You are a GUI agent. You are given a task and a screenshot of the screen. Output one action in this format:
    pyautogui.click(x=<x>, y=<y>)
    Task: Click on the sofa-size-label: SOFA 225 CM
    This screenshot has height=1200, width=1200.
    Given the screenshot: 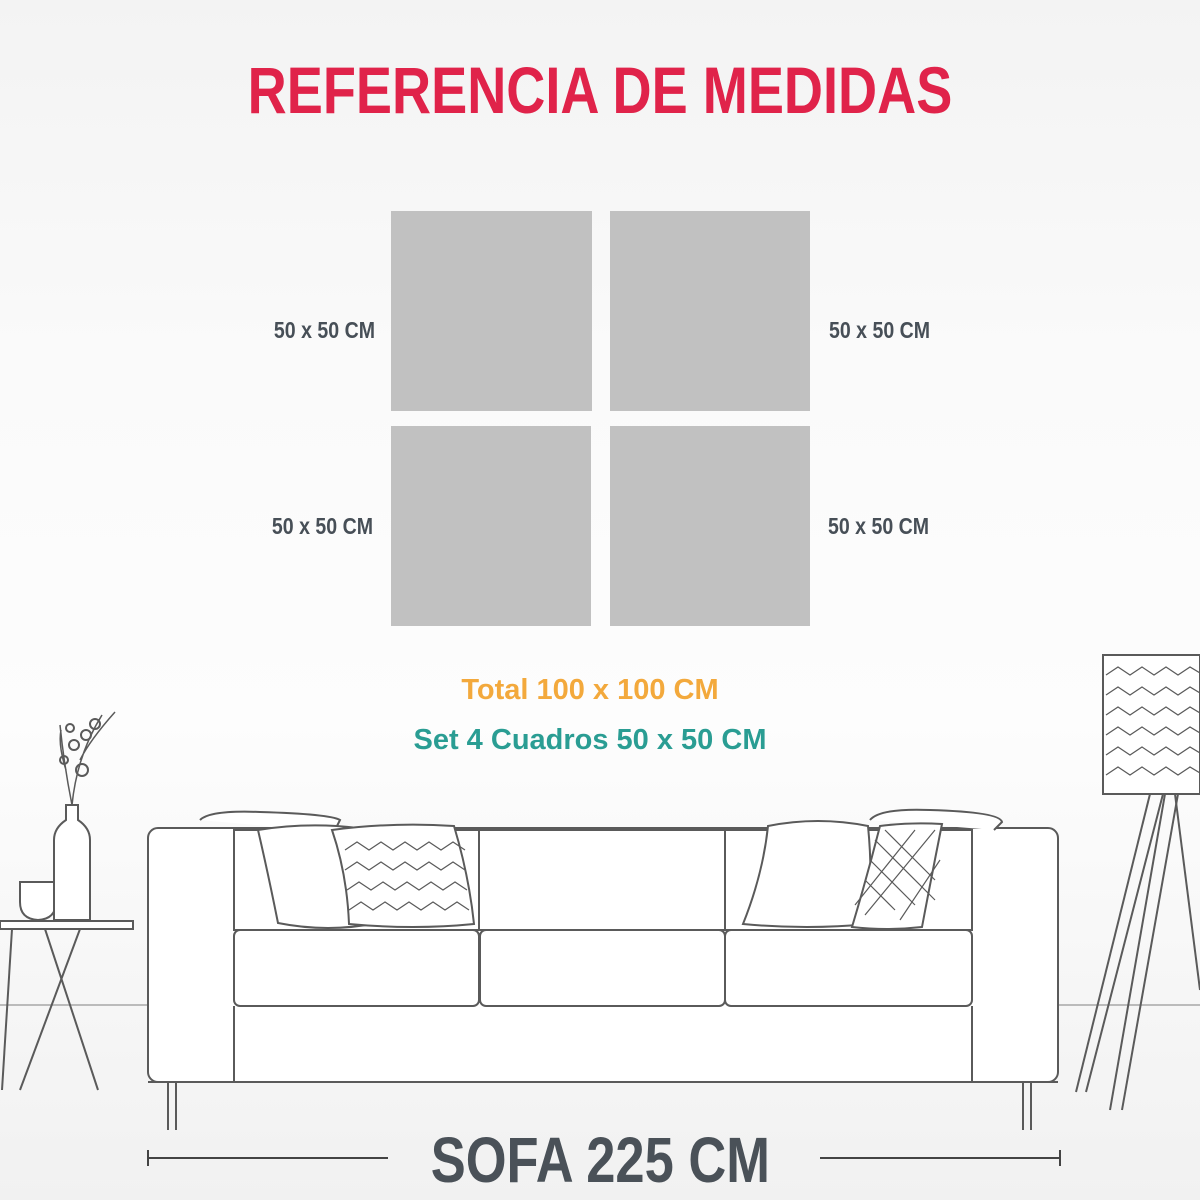 What is the action you would take?
    pyautogui.click(x=600, y=1160)
    